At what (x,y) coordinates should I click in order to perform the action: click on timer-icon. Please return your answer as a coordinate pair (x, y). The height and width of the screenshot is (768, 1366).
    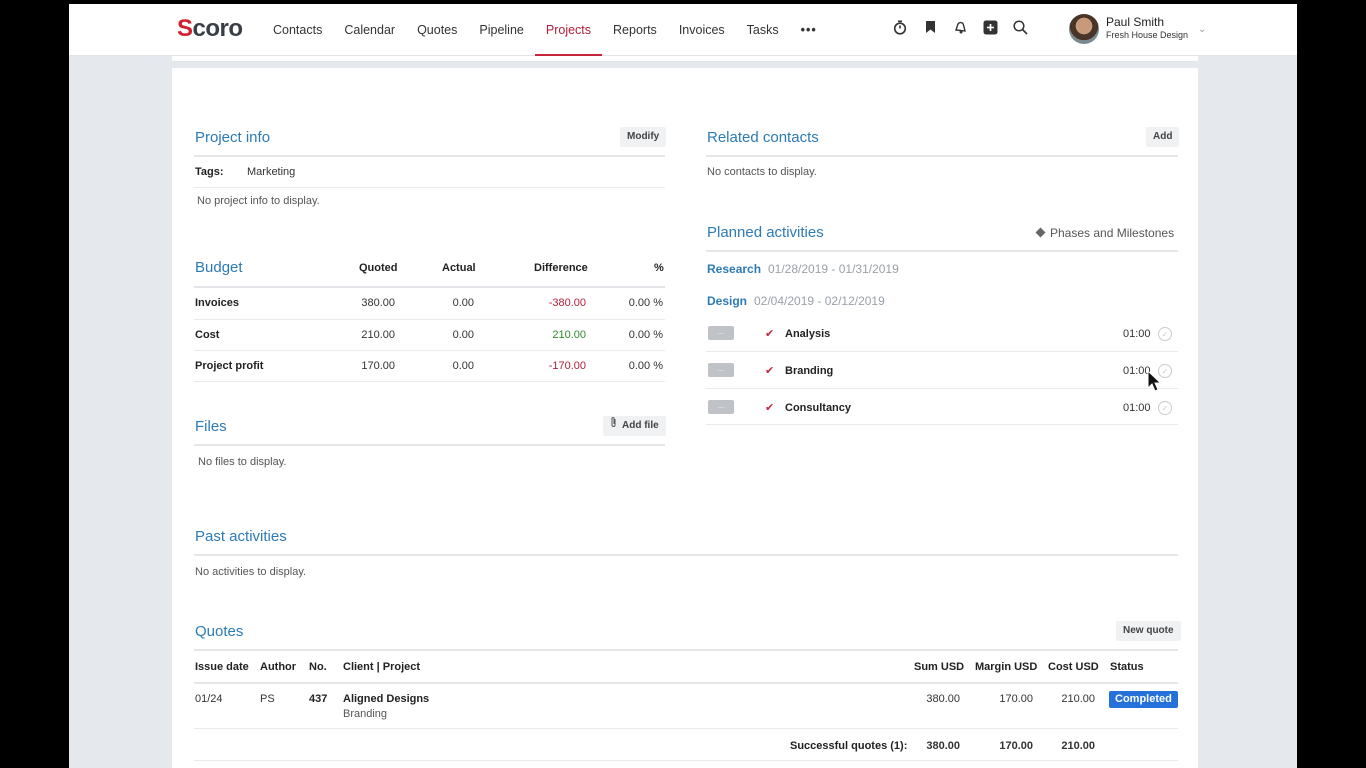
    Looking at the image, I should click on (900, 27).